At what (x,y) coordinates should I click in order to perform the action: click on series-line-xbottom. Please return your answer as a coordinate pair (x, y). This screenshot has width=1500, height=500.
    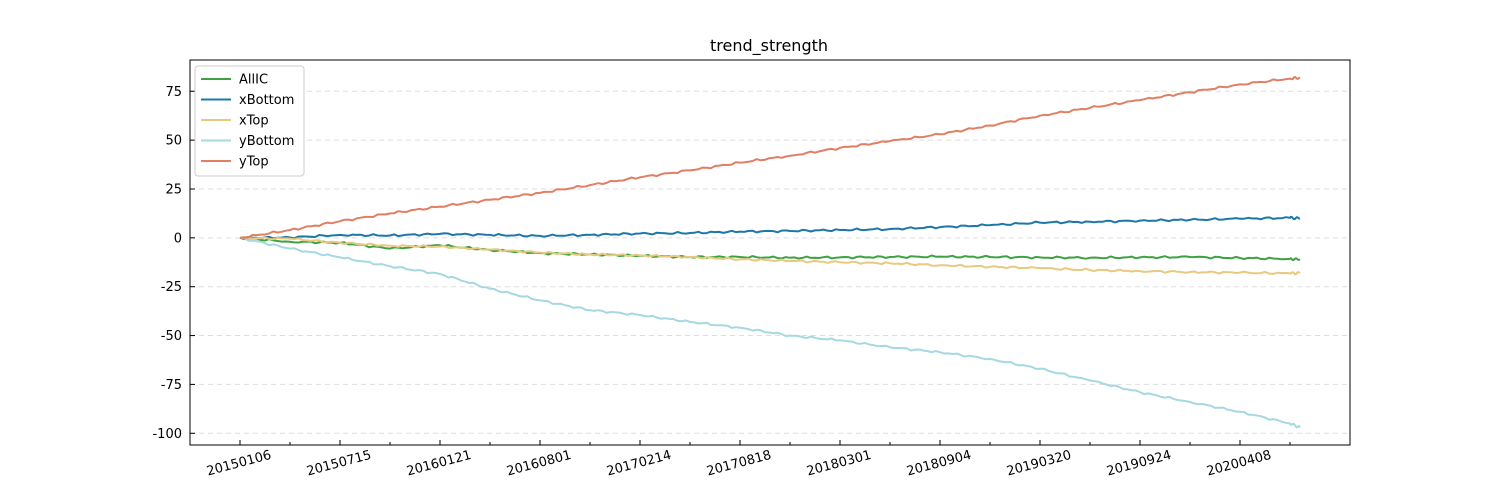
    Looking at the image, I should click on (770, 227).